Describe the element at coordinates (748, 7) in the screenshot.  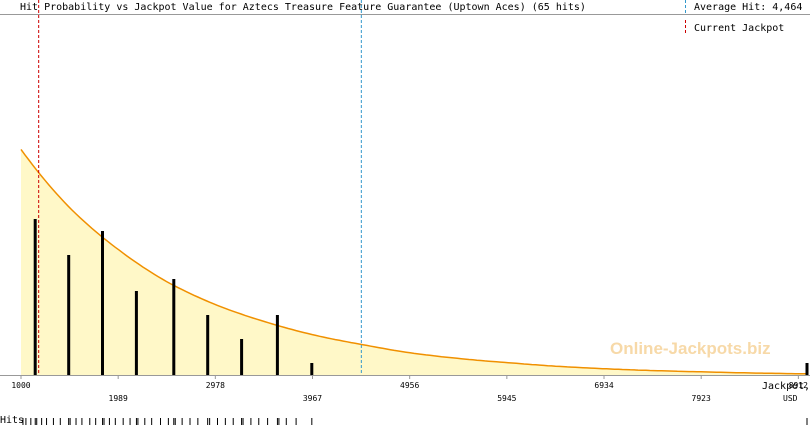
I see `legend-average-label: Average Hit: 4,464` at that location.